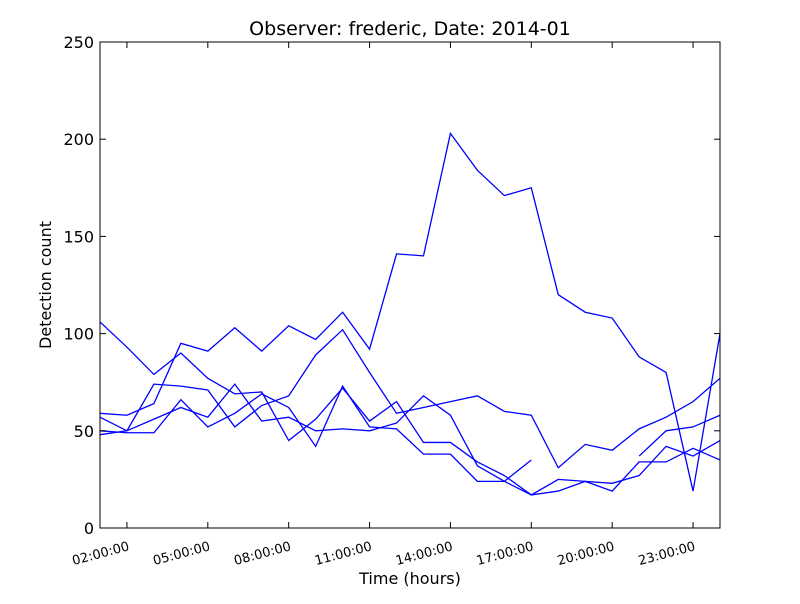  Describe the element at coordinates (78, 334) in the screenshot. I see `y-tick-label: 100` at that location.